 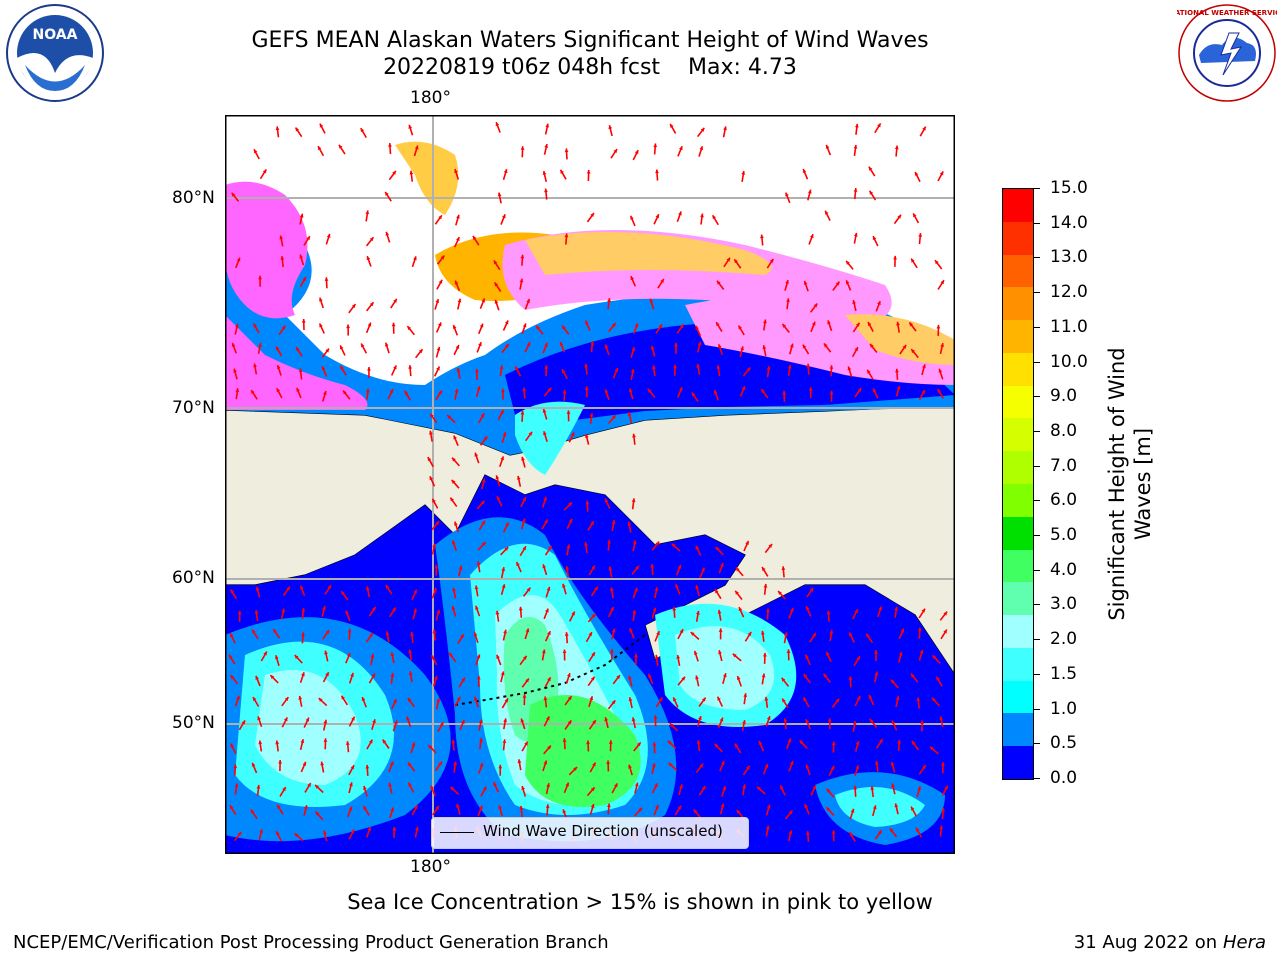 I want to click on colorbar-tick-label: 12.0, so click(x=1069, y=292).